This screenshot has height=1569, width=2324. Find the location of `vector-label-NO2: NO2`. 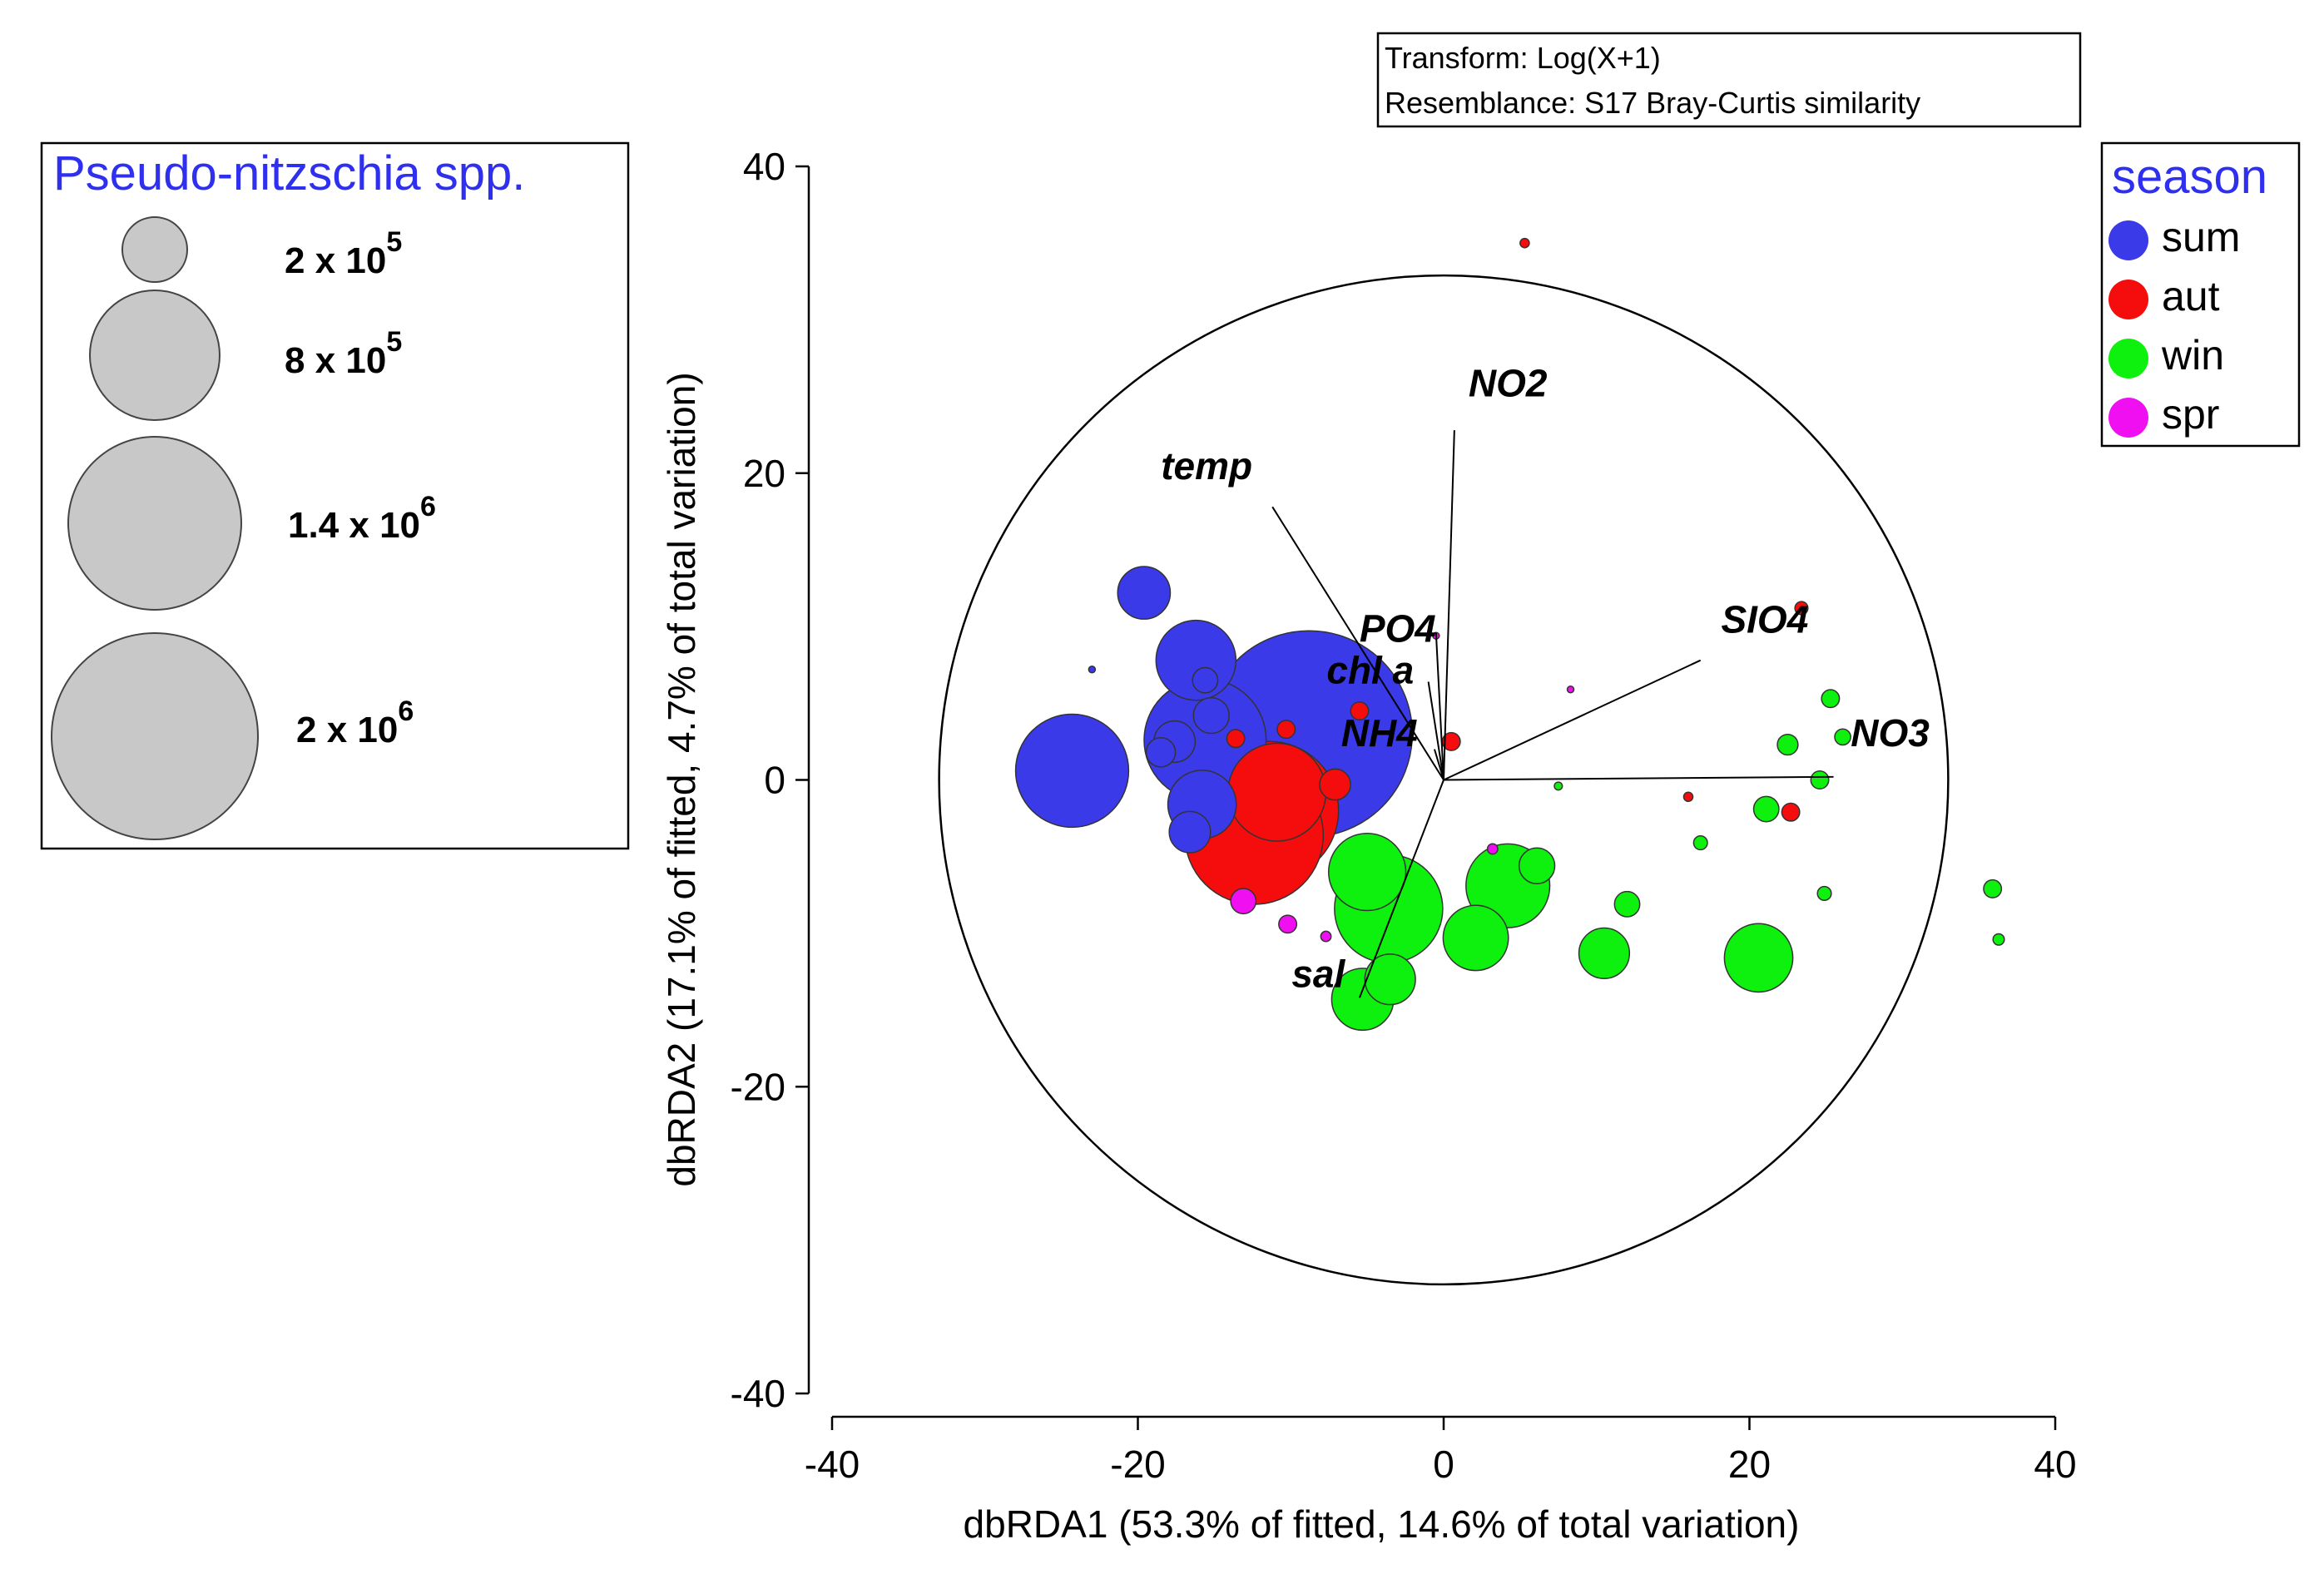

vector-label-NO2: NO2 is located at coordinates (1508, 383).